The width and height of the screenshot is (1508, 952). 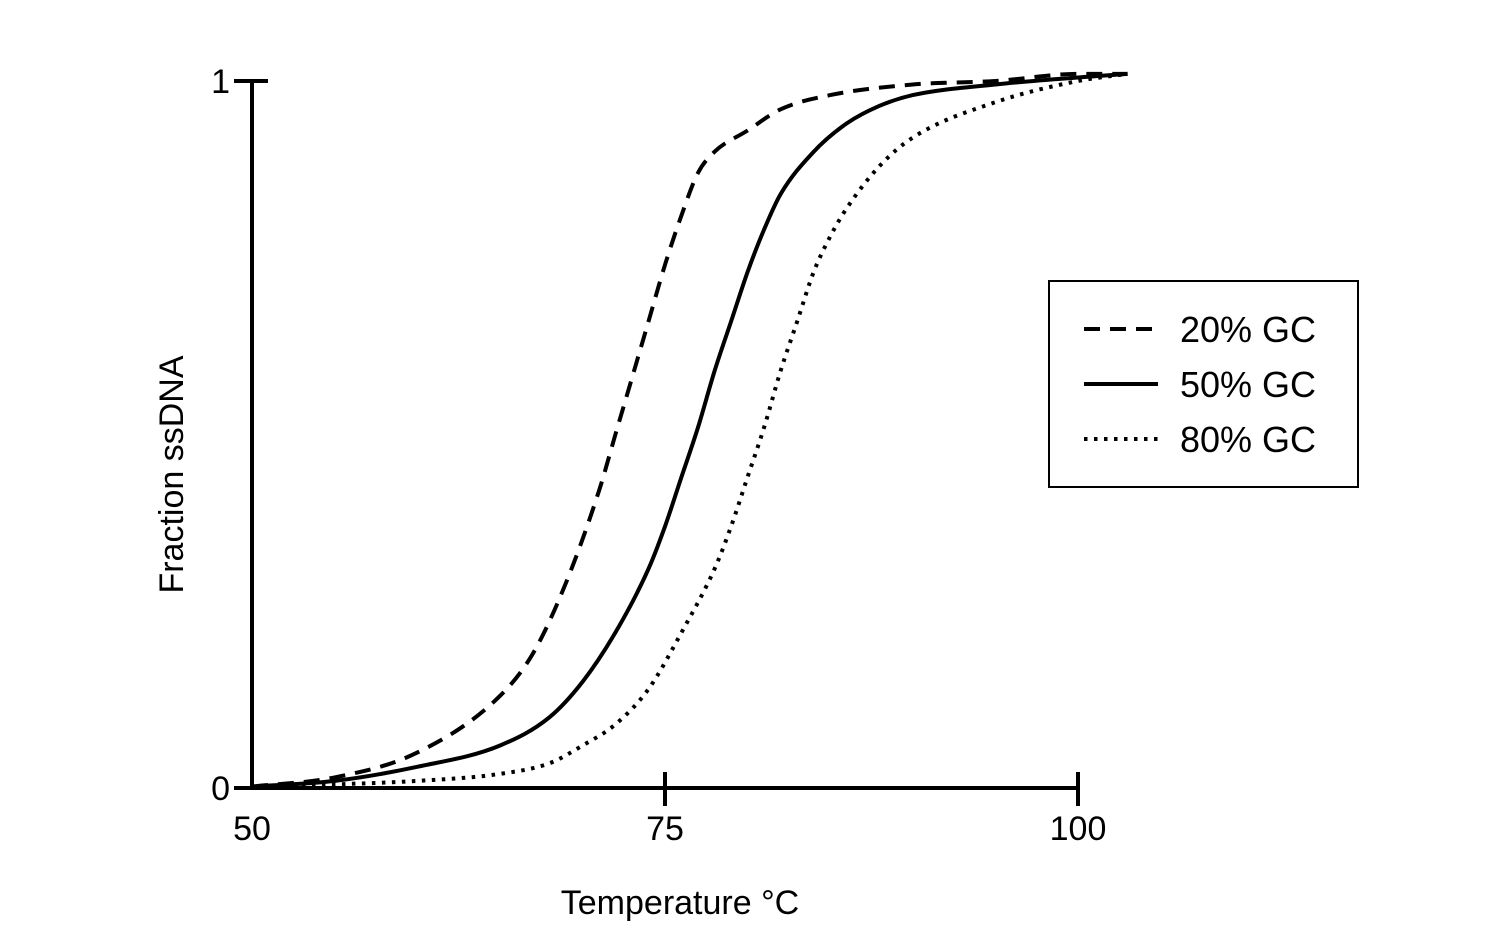 What do you see at coordinates (665, 829) in the screenshot?
I see `x-tick-label-75: 75` at bounding box center [665, 829].